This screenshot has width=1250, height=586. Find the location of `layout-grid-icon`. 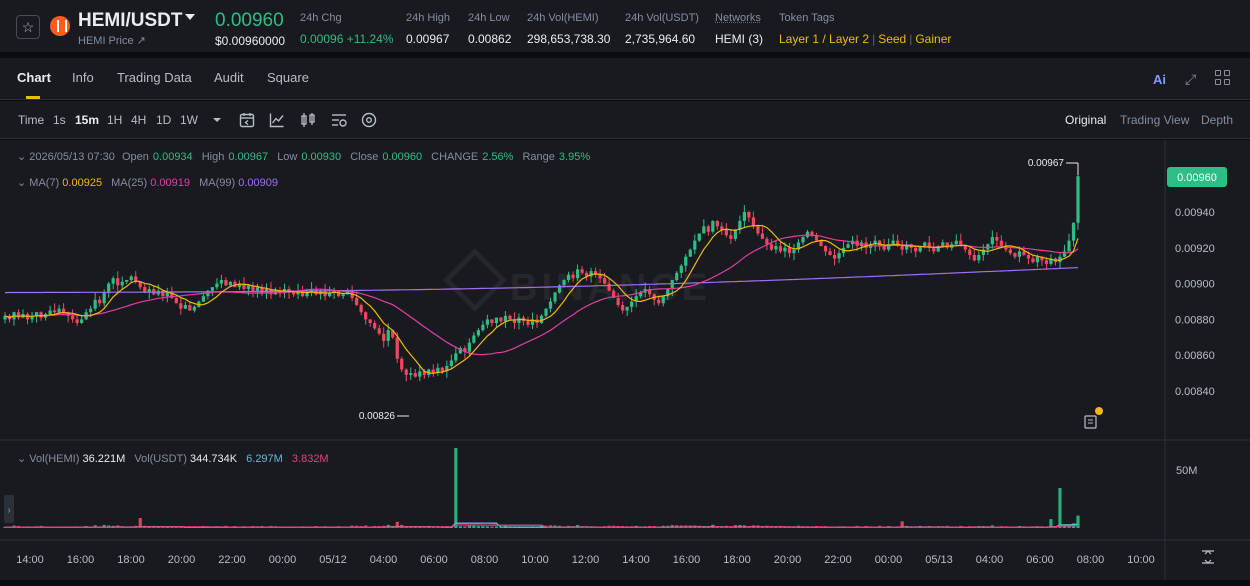

layout-grid-icon is located at coordinates (1223, 78).